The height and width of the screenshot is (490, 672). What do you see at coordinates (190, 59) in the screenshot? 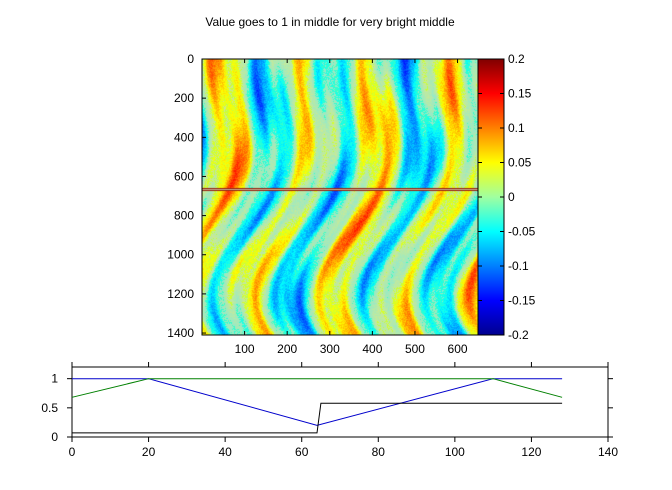
I see `heatmap-y-tick-label: 0` at bounding box center [190, 59].